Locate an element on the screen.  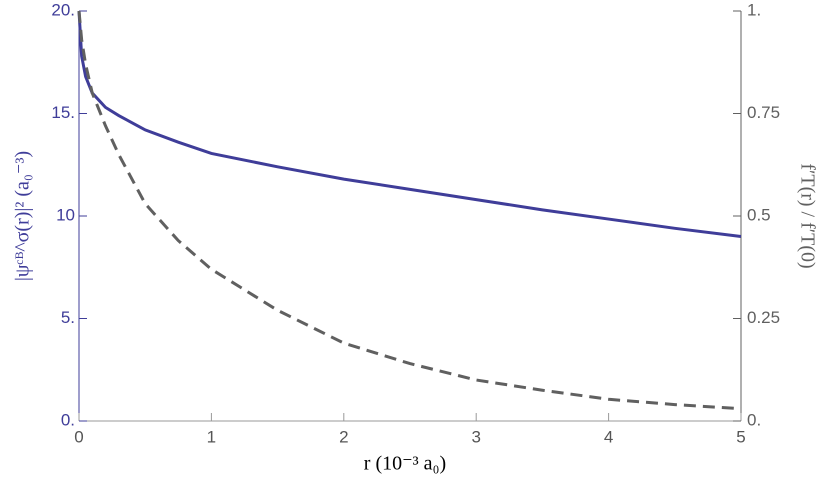
y-tick-label: 10 is located at coordinates (65, 214).